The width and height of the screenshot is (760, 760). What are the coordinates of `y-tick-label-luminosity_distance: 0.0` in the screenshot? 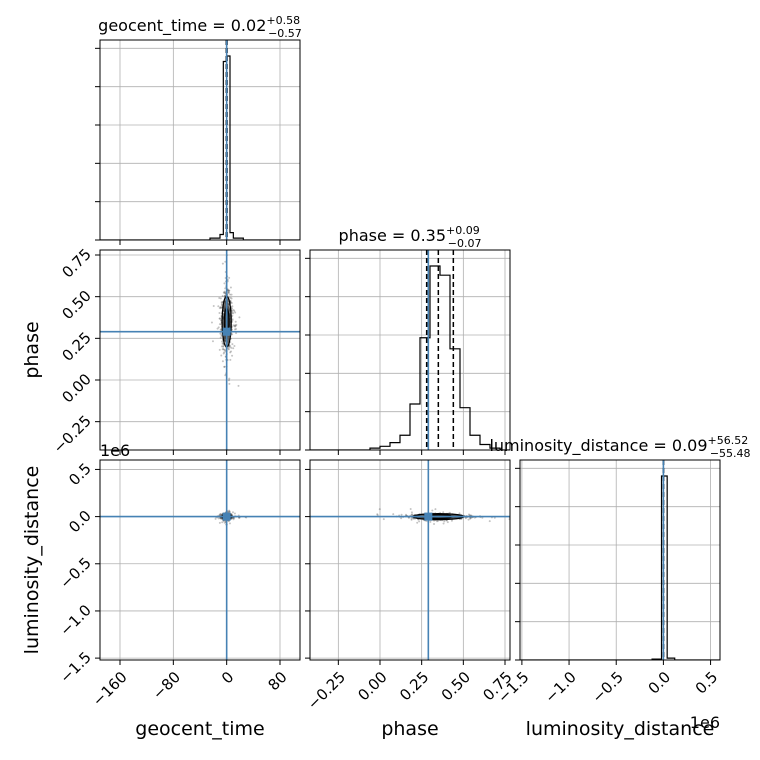 It's located at (80, 522).